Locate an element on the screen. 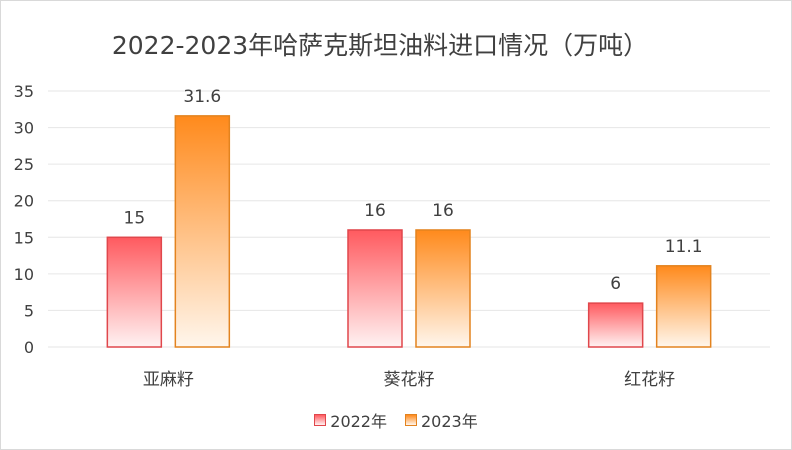 This screenshot has height=450, width=792. legend-swatch-2023 is located at coordinates (411, 420).